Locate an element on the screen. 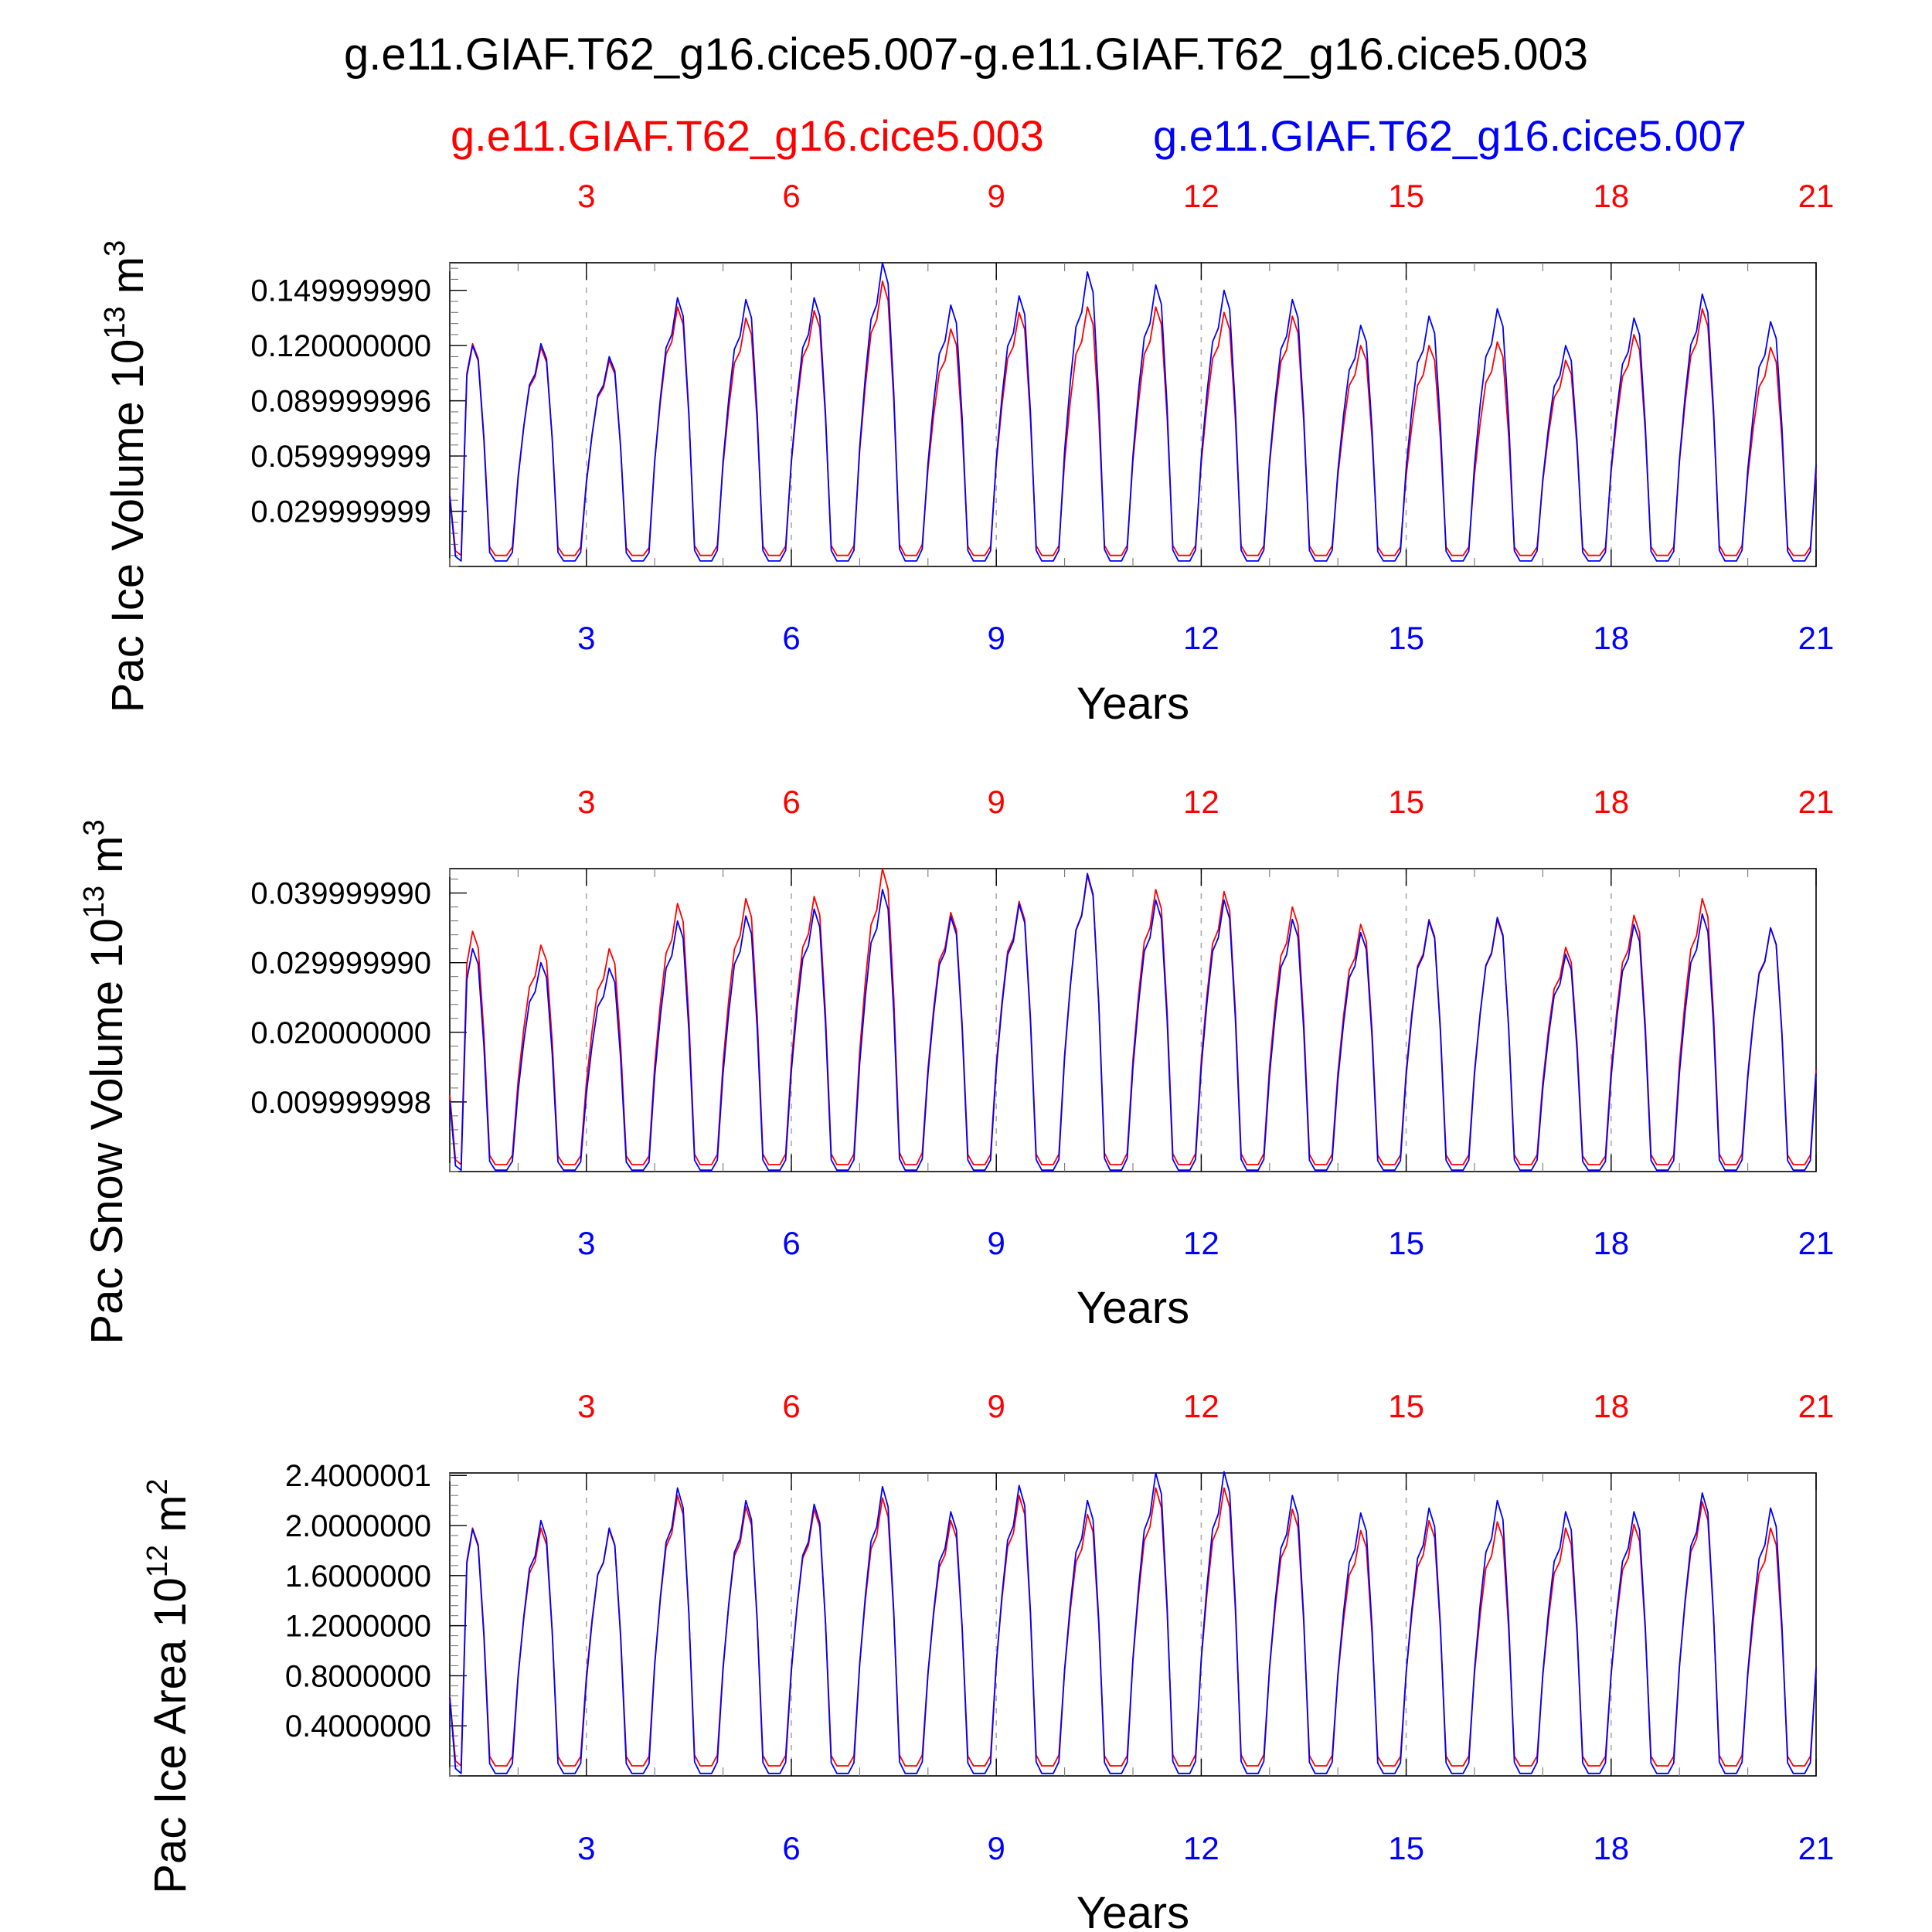 This screenshot has width=1932, height=1932. y-axis-label: Pac Ice Area 1012 m2 is located at coordinates (168, 1685).